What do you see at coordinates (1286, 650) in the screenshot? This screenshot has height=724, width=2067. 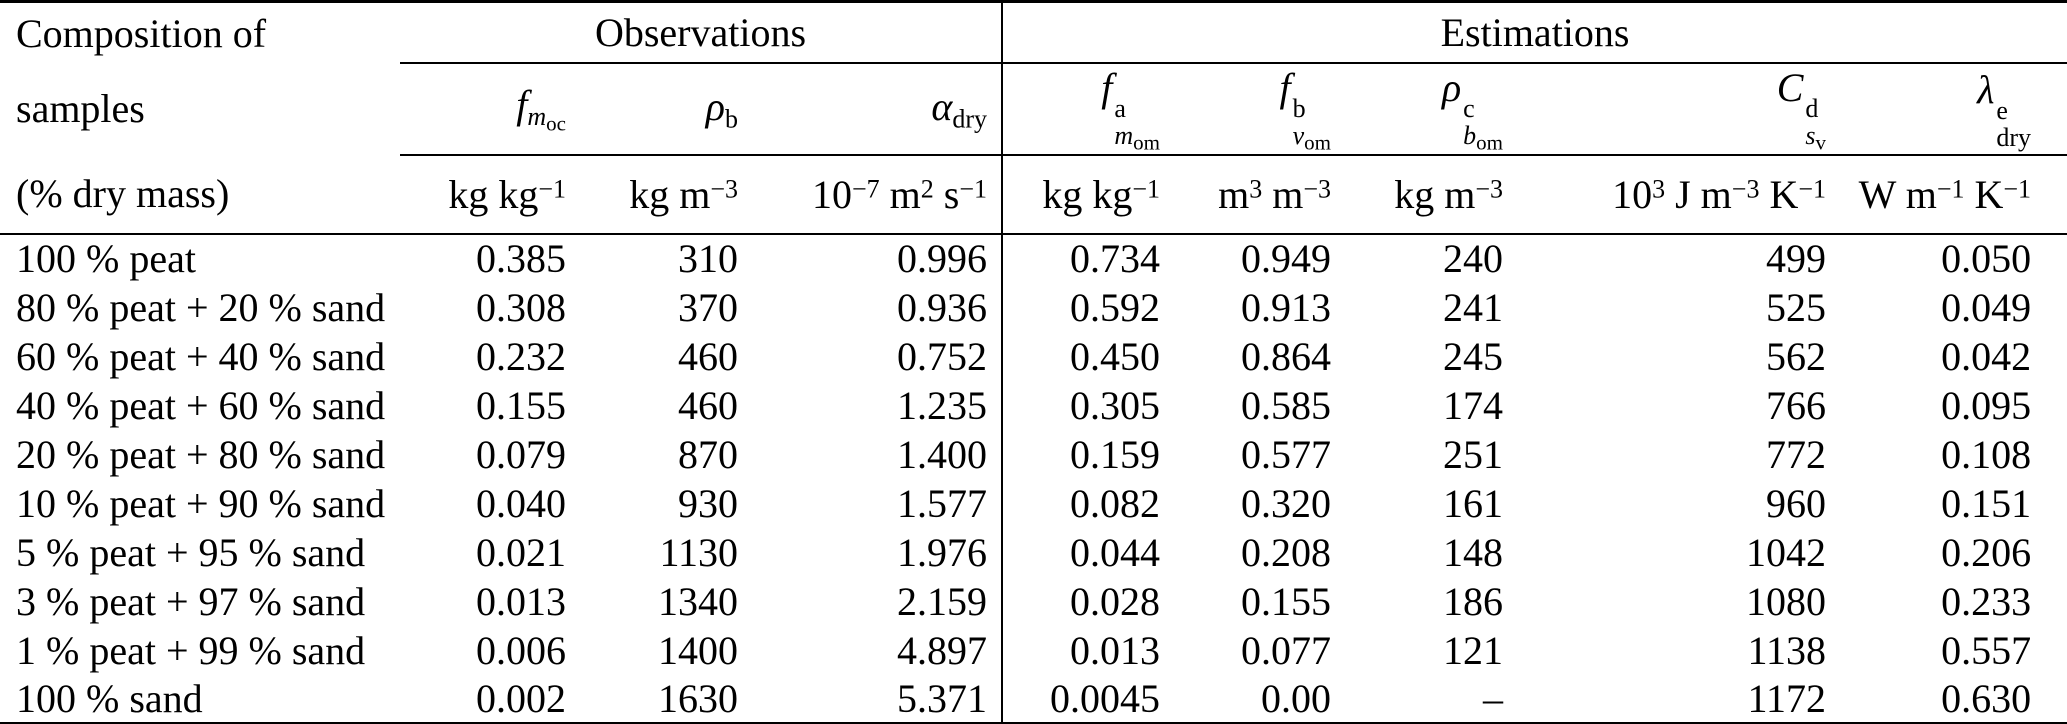 I see `value-cell-f_v_om: 0.077` at bounding box center [1286, 650].